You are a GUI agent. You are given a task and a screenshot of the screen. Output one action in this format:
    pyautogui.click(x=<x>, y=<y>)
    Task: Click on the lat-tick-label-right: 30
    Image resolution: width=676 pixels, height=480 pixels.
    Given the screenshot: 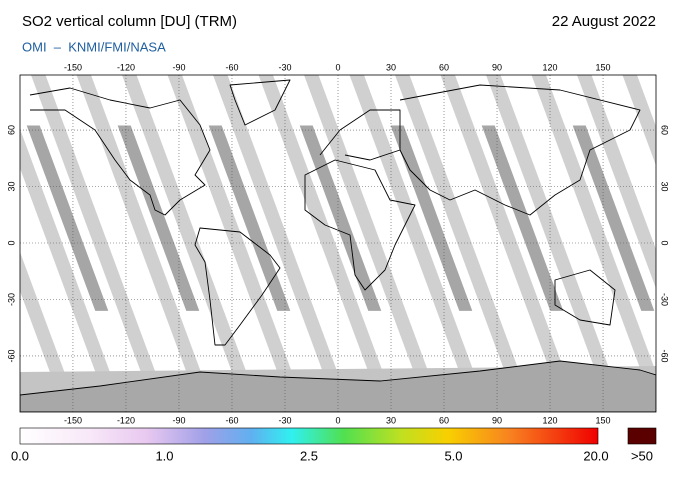 What is the action you would take?
    pyautogui.click(x=665, y=187)
    